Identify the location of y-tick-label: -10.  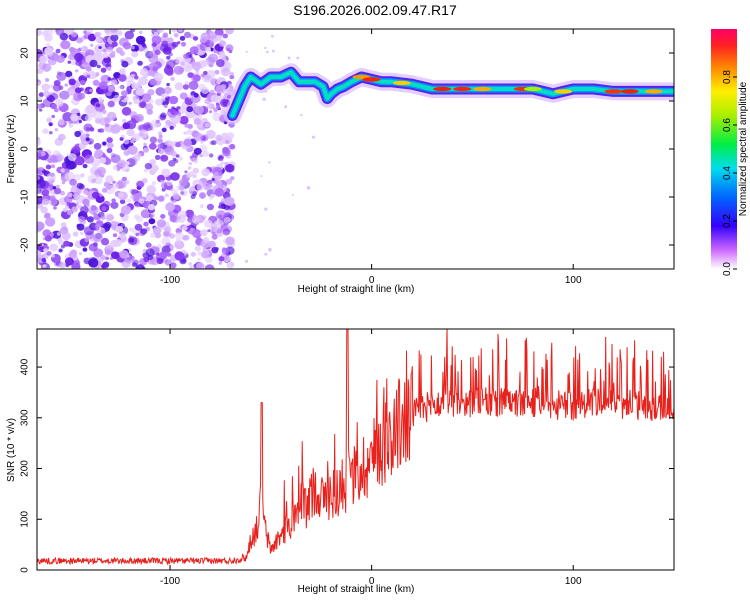
(25, 196).